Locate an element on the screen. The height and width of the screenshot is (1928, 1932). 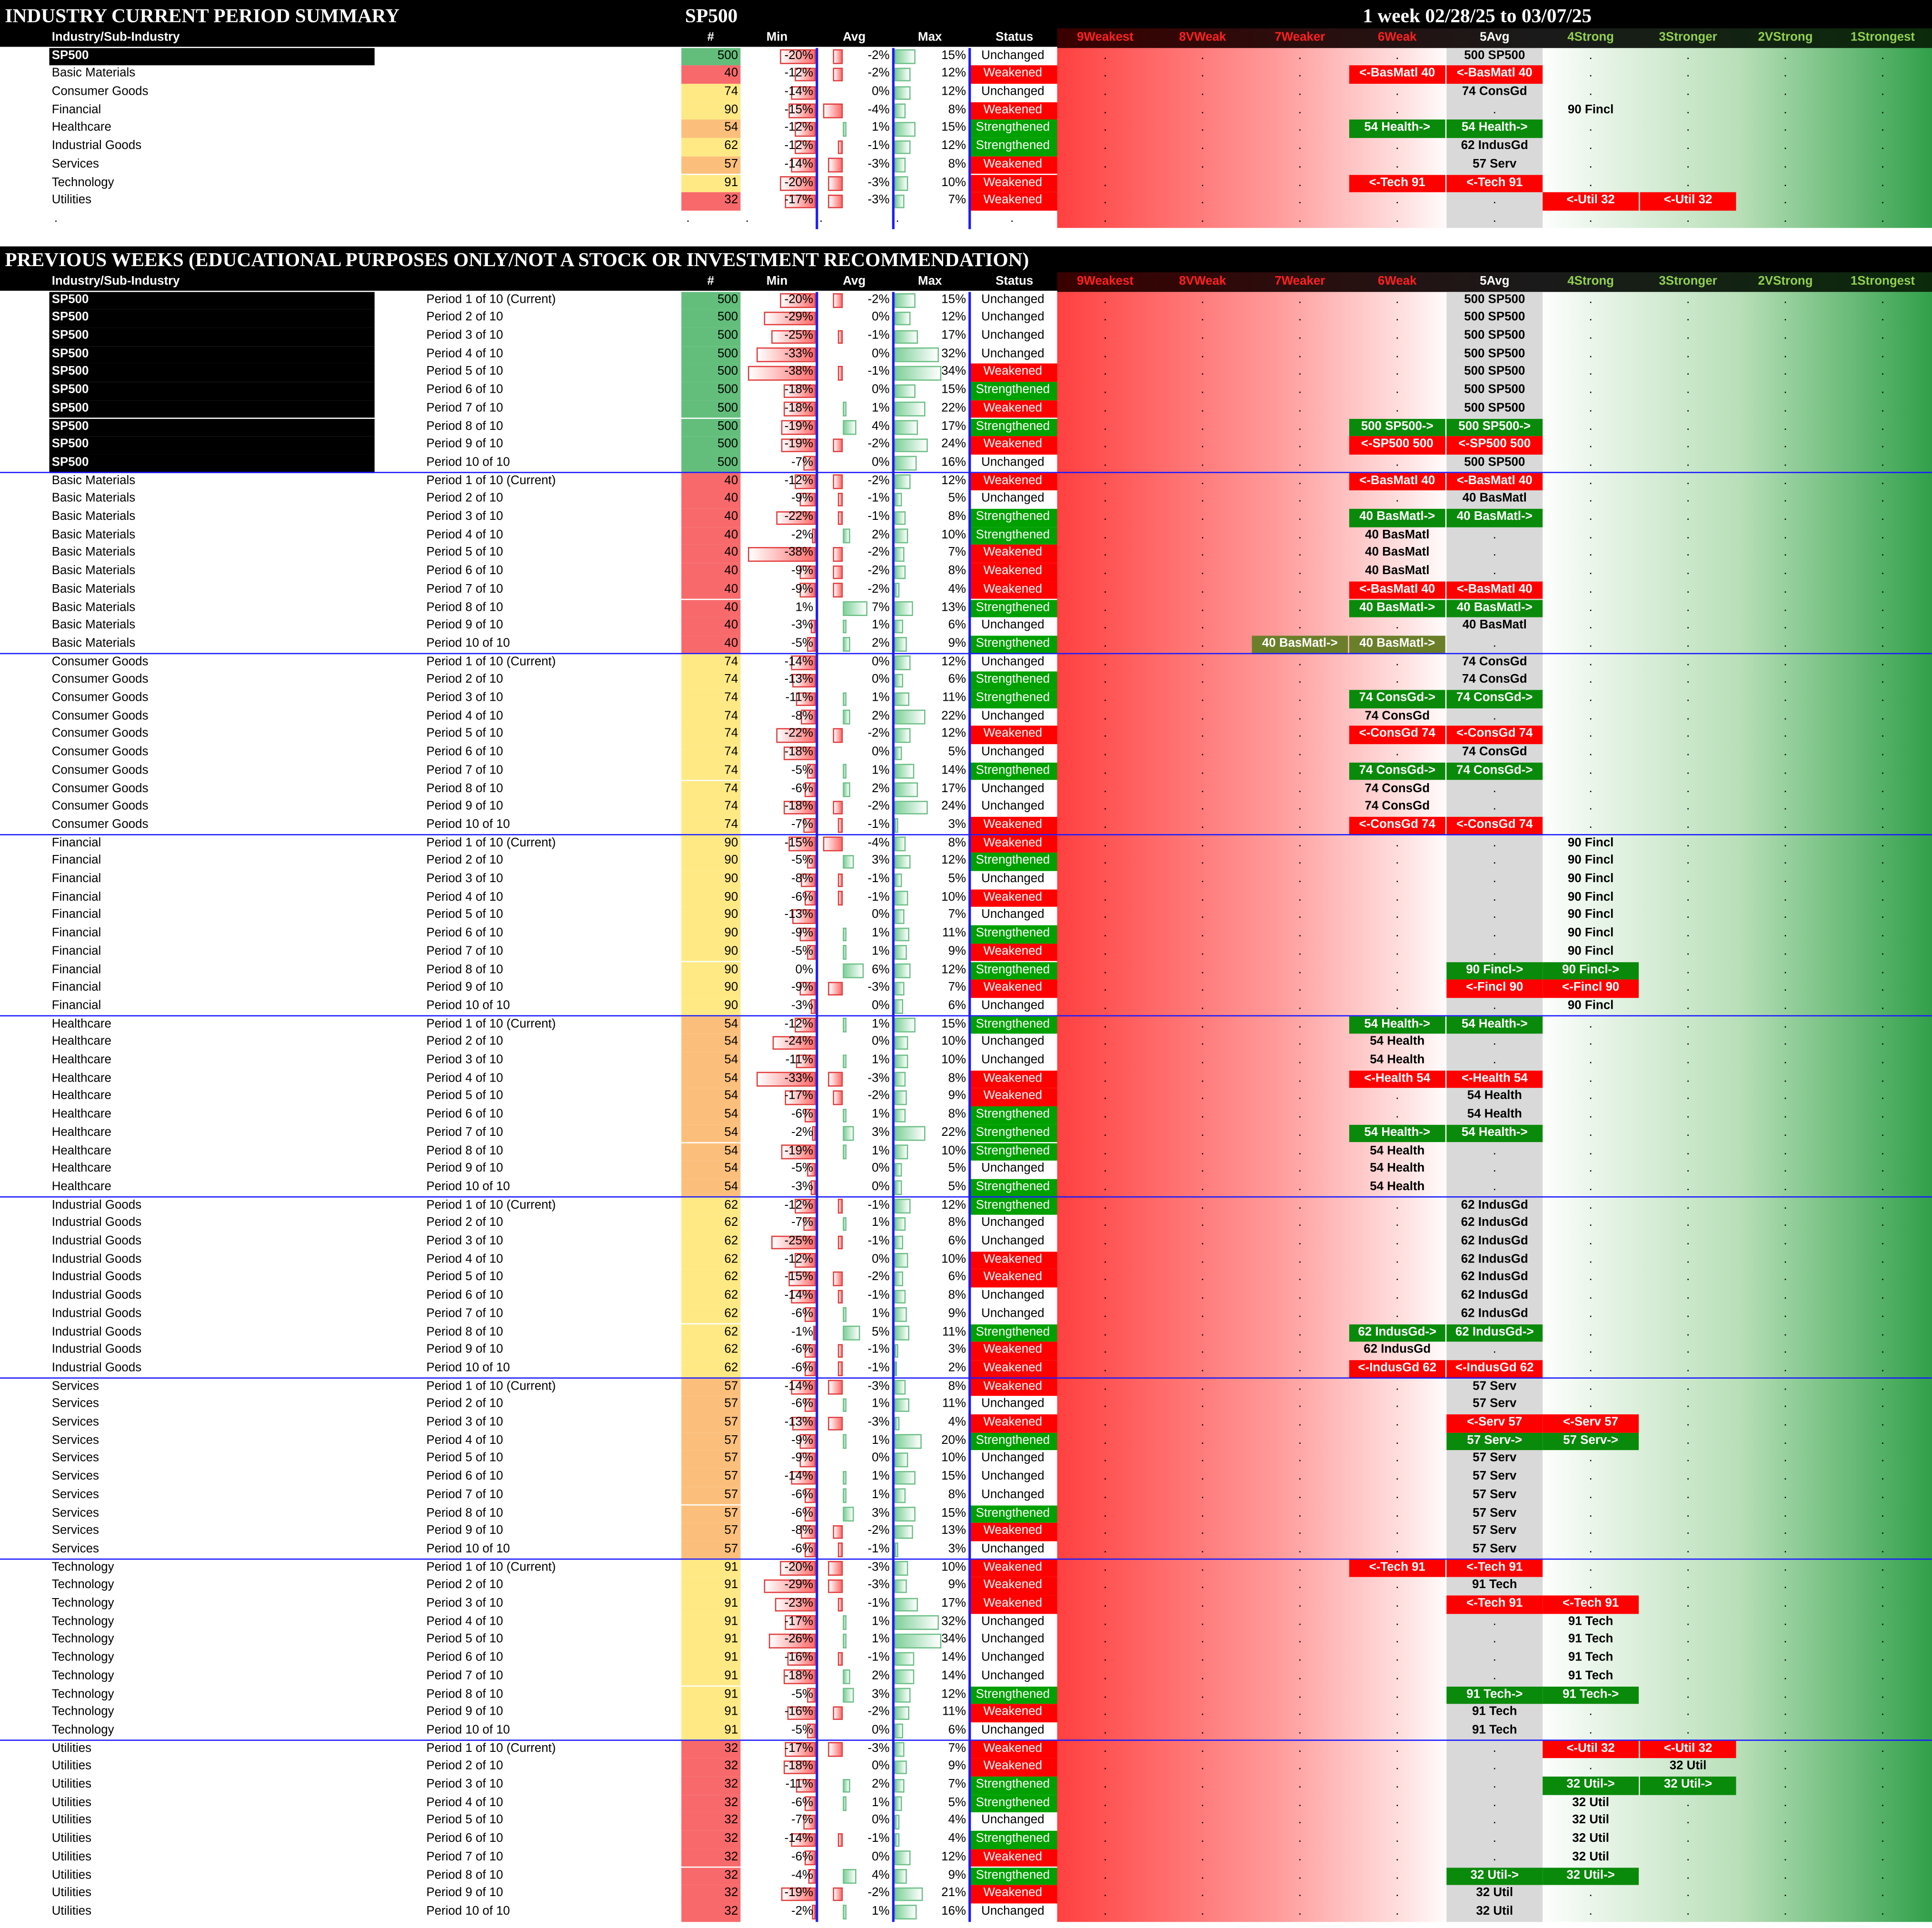
period-cell: Period 2 of 10 is located at coordinates (464, 499).